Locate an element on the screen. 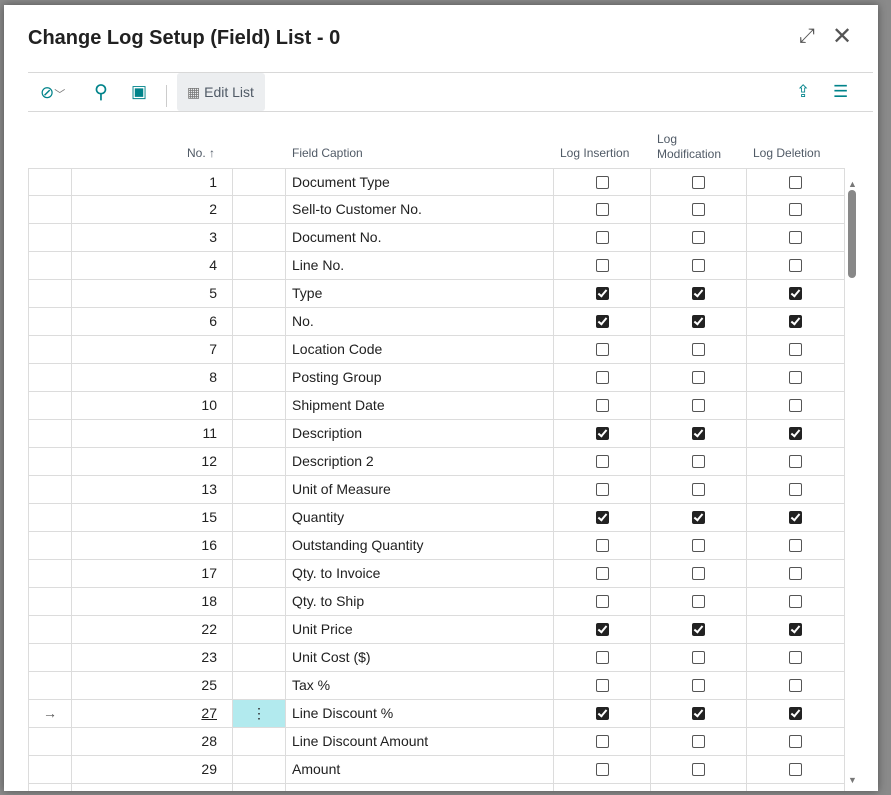  cell-no: 29 is located at coordinates (152, 769).